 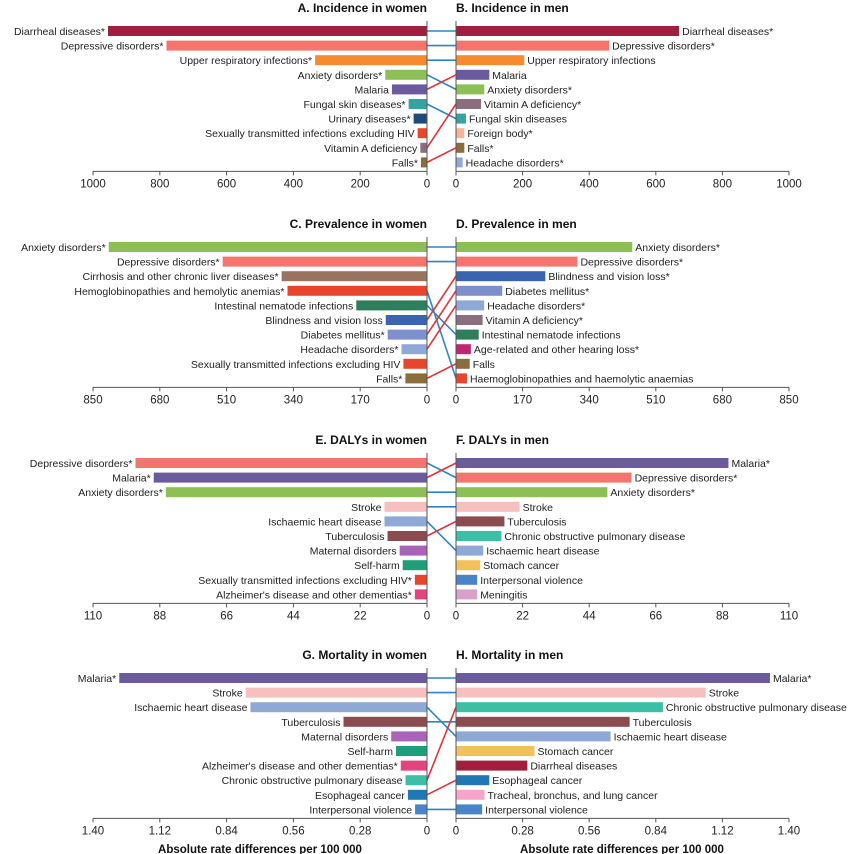 I want to click on bar-label-right: Stomach cancer, so click(x=521, y=566).